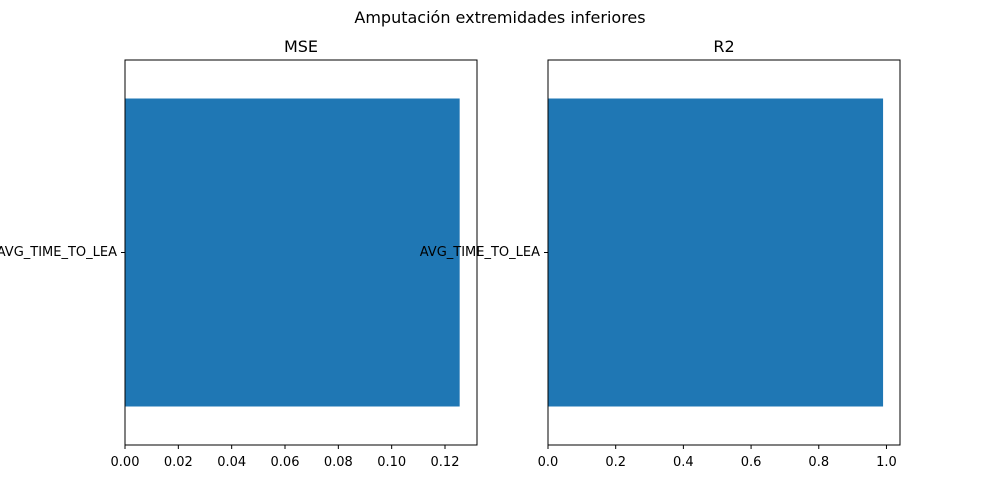 This screenshot has width=1000, height=500. What do you see at coordinates (548, 462) in the screenshot?
I see `xtick-label-0: 0.0` at bounding box center [548, 462].